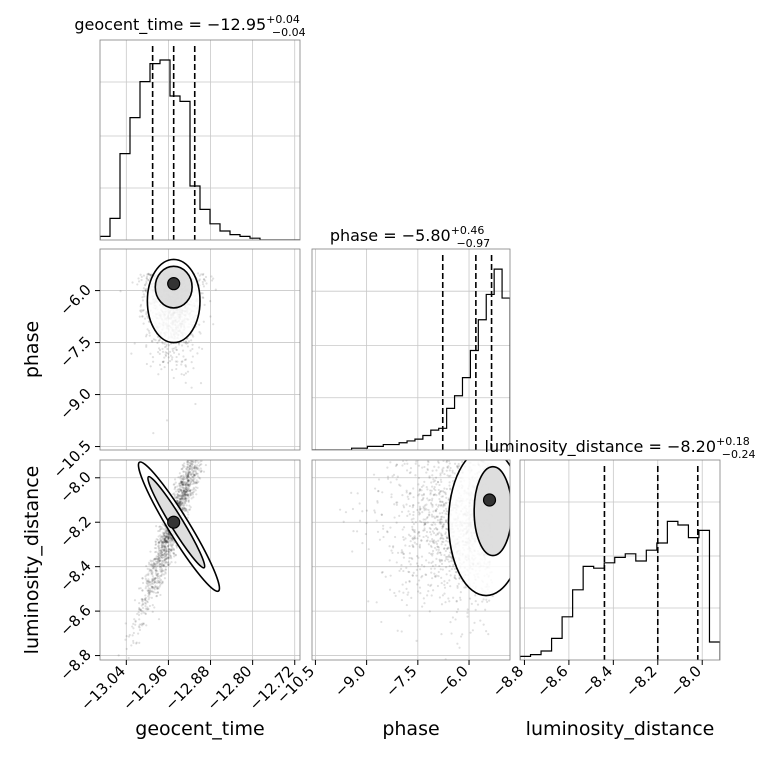  Describe the element at coordinates (200, 349) in the screenshot. I see `2d-panel-geocent_time-phase` at that location.